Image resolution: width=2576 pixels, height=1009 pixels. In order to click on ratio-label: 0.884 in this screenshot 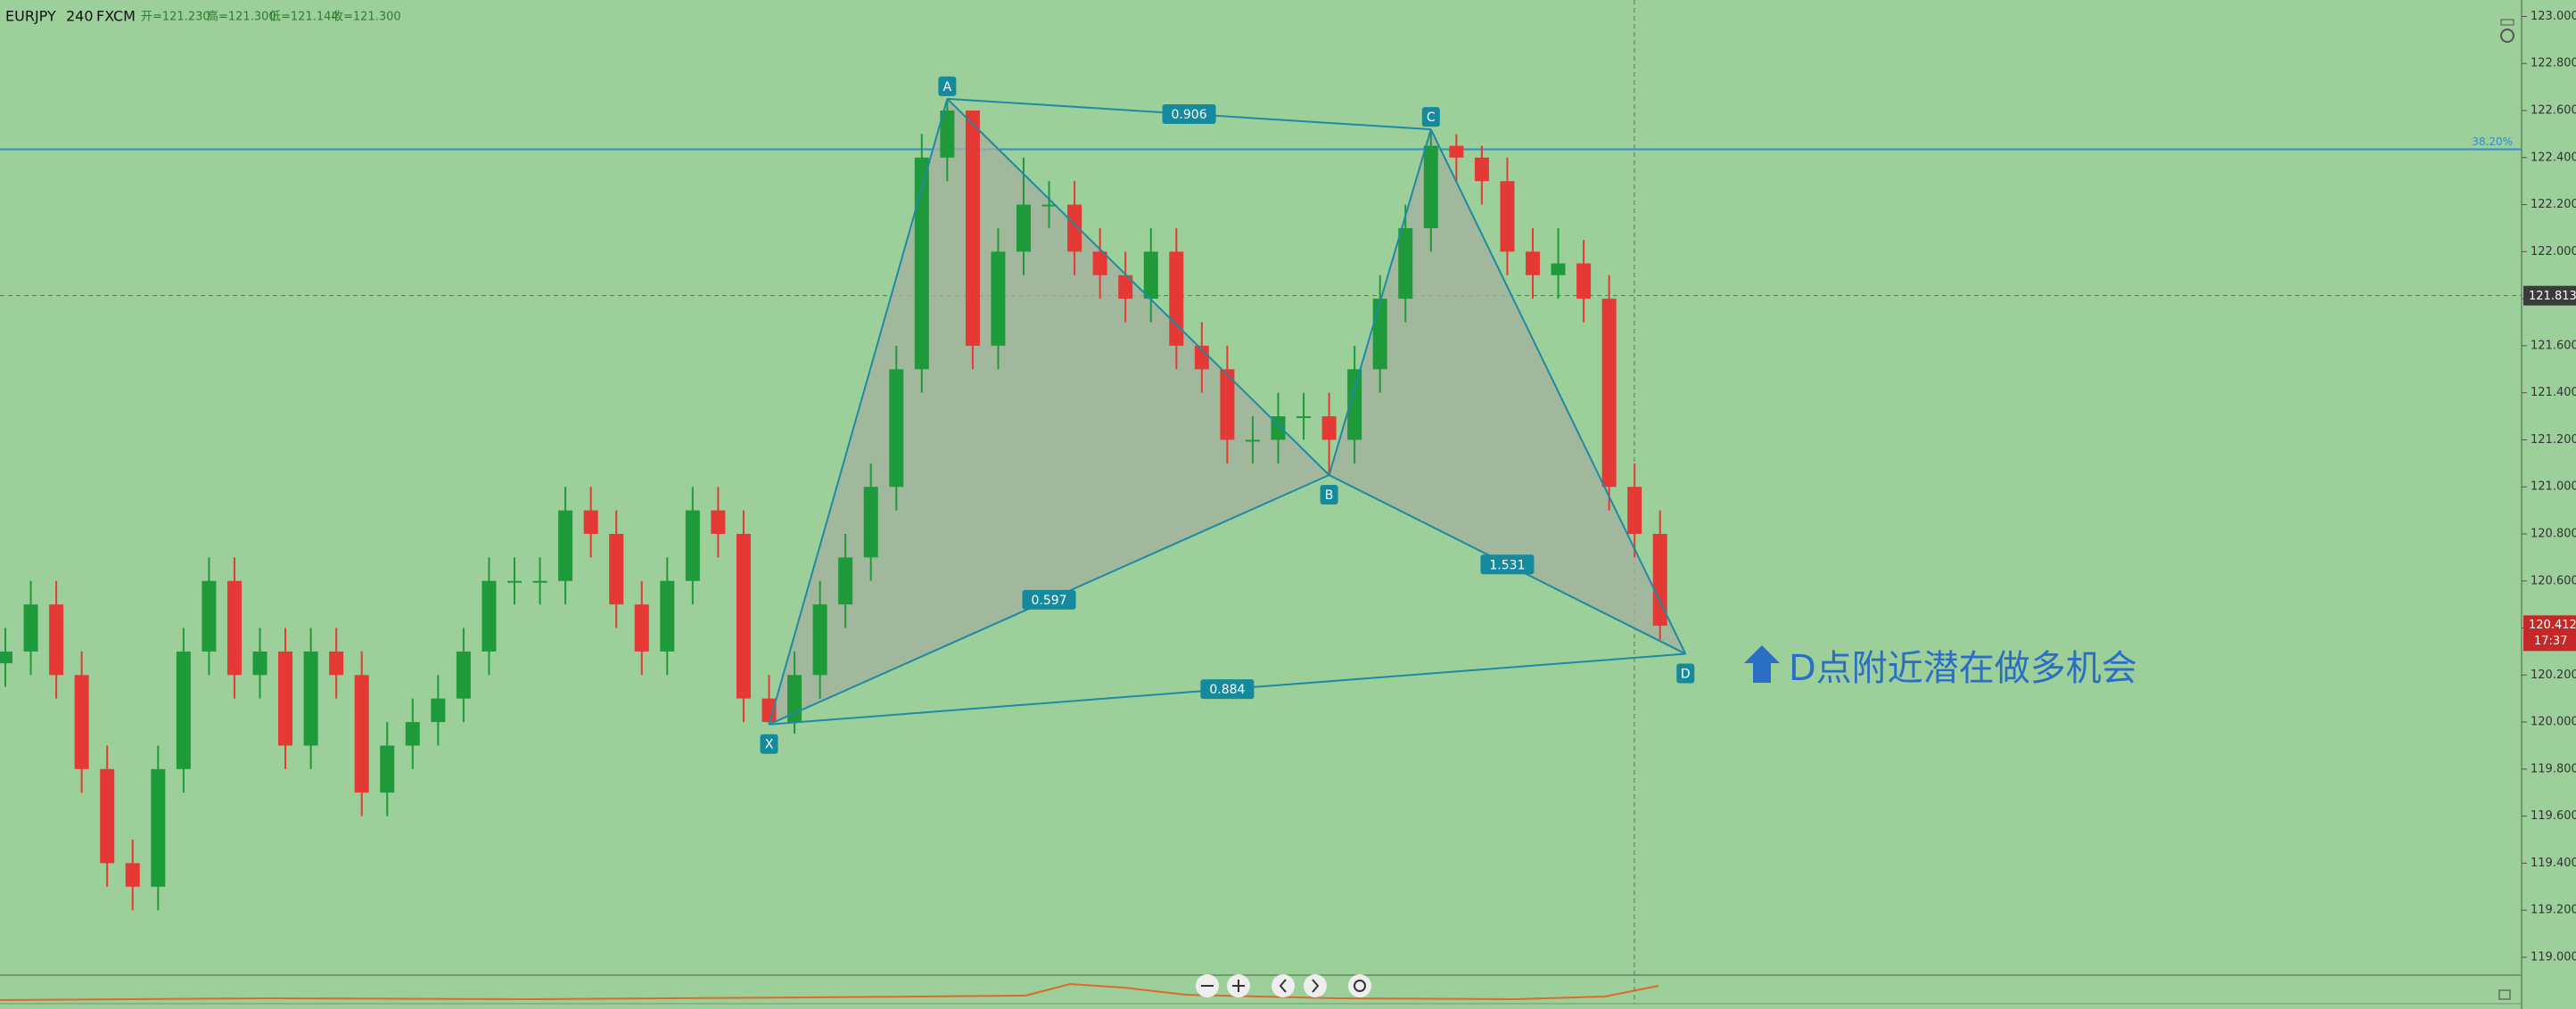, I will do `click(1227, 690)`.